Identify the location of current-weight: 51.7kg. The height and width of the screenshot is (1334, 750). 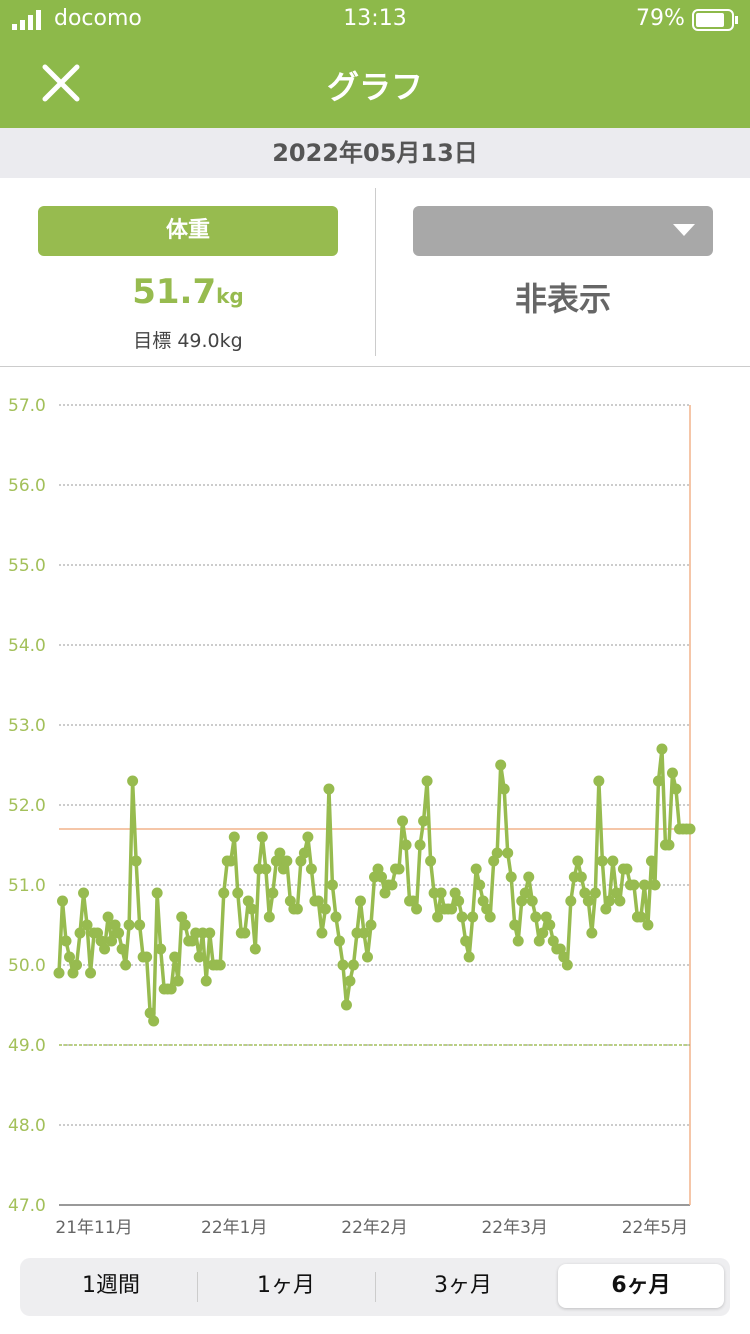
(188, 292).